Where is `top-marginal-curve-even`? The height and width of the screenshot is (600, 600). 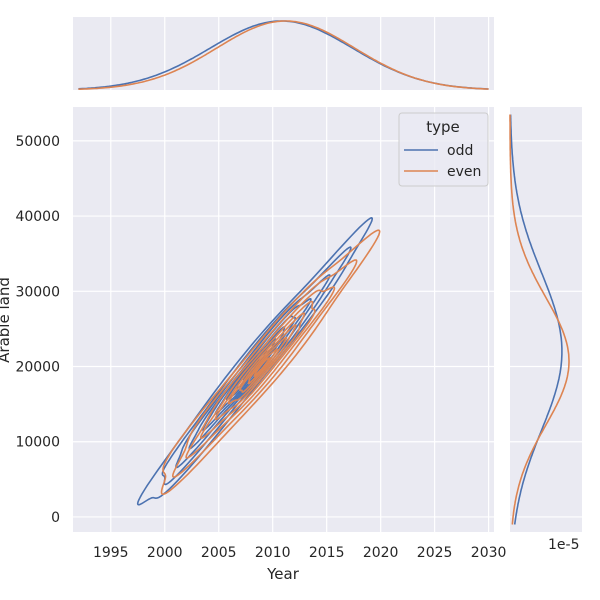 top-marginal-curve-even is located at coordinates (283, 55).